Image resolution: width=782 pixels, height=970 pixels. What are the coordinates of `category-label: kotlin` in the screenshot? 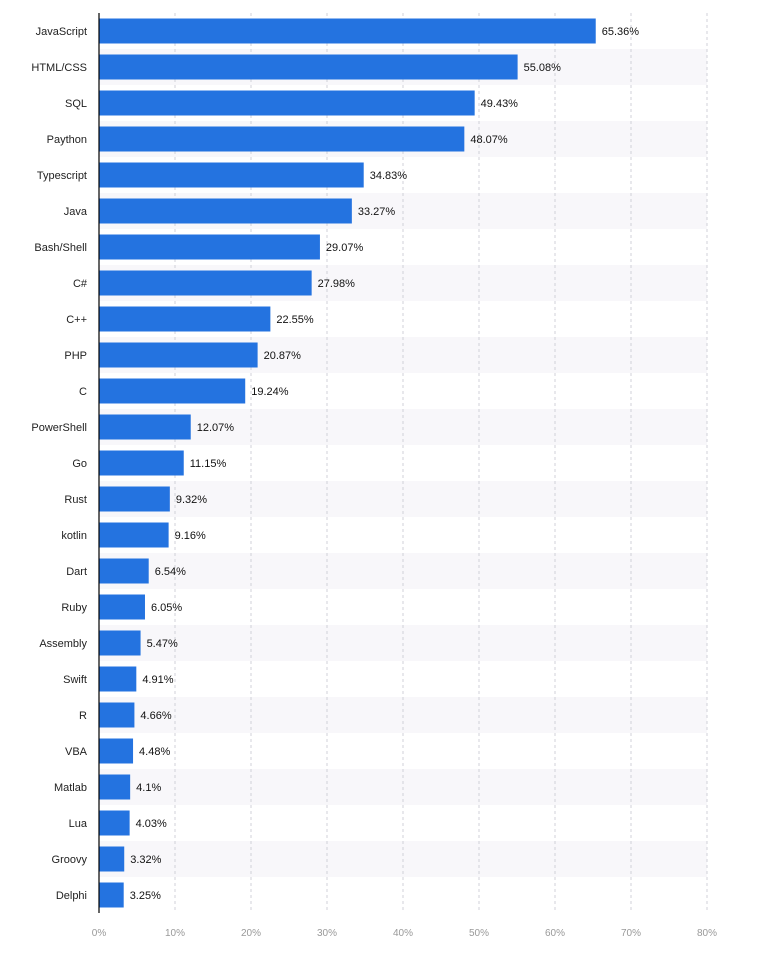 It's located at (74, 536).